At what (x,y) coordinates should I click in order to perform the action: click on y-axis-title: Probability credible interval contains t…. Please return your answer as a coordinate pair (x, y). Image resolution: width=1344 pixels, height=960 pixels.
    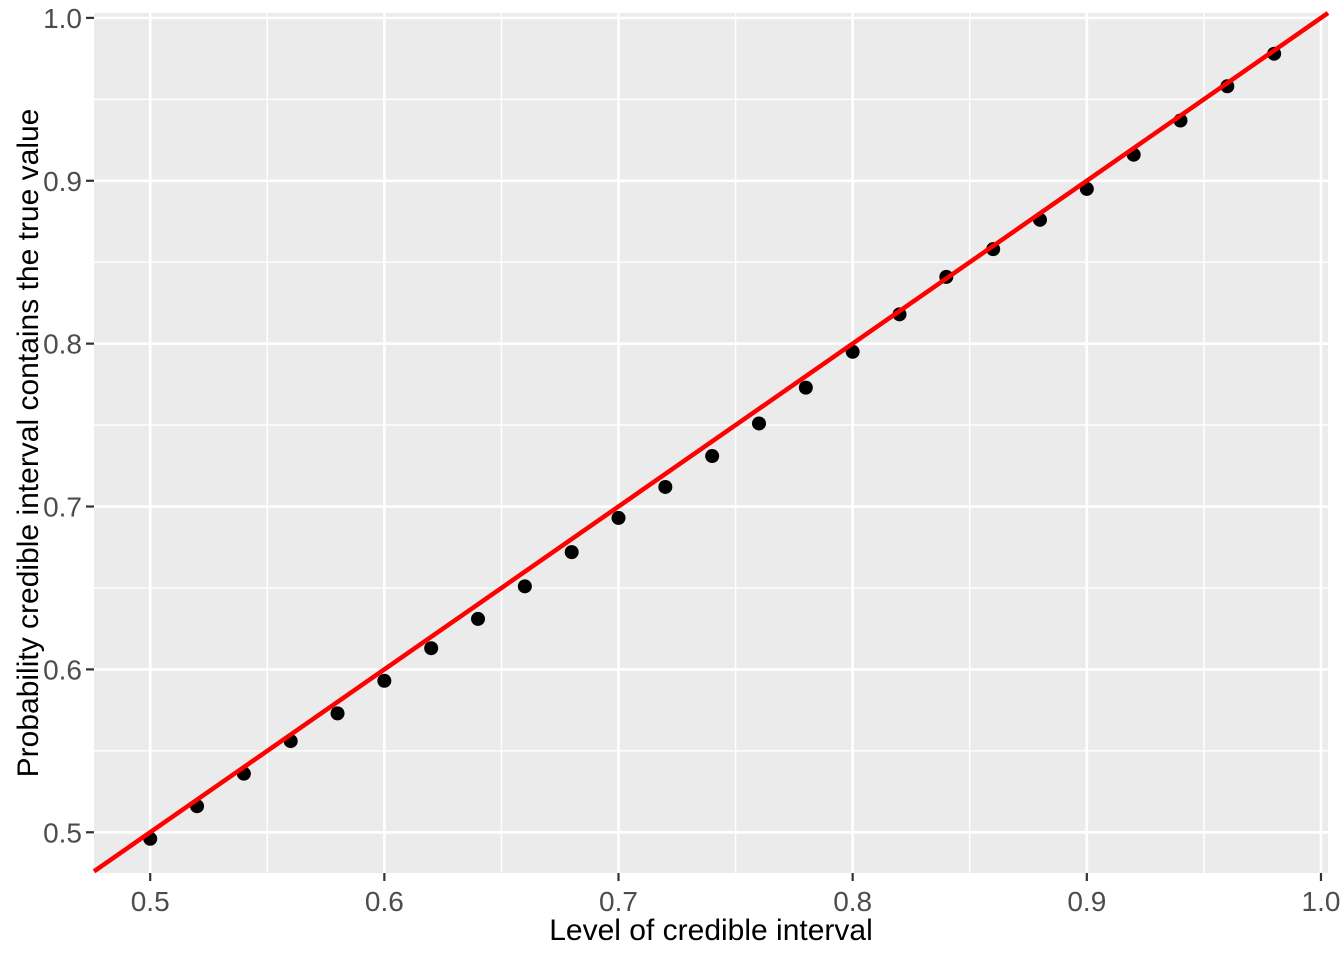
    Looking at the image, I should click on (28, 443).